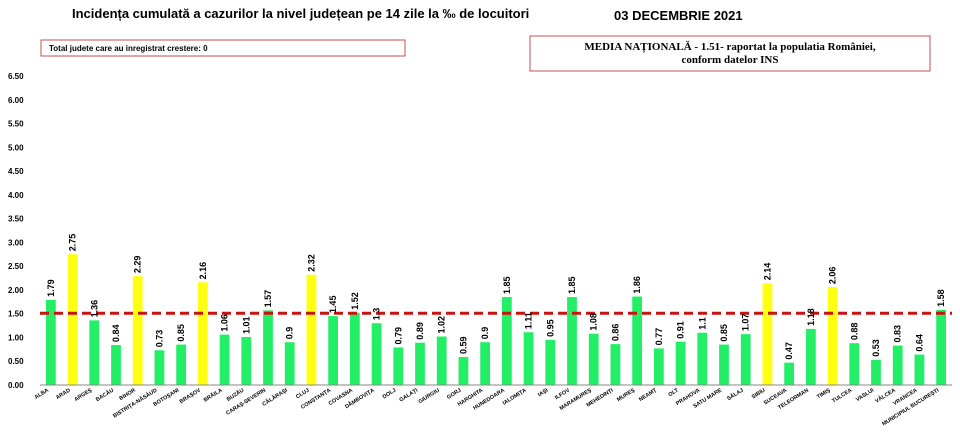  Describe the element at coordinates (104, 395) in the screenshot. I see `x-tick-label: BACĂU` at that location.